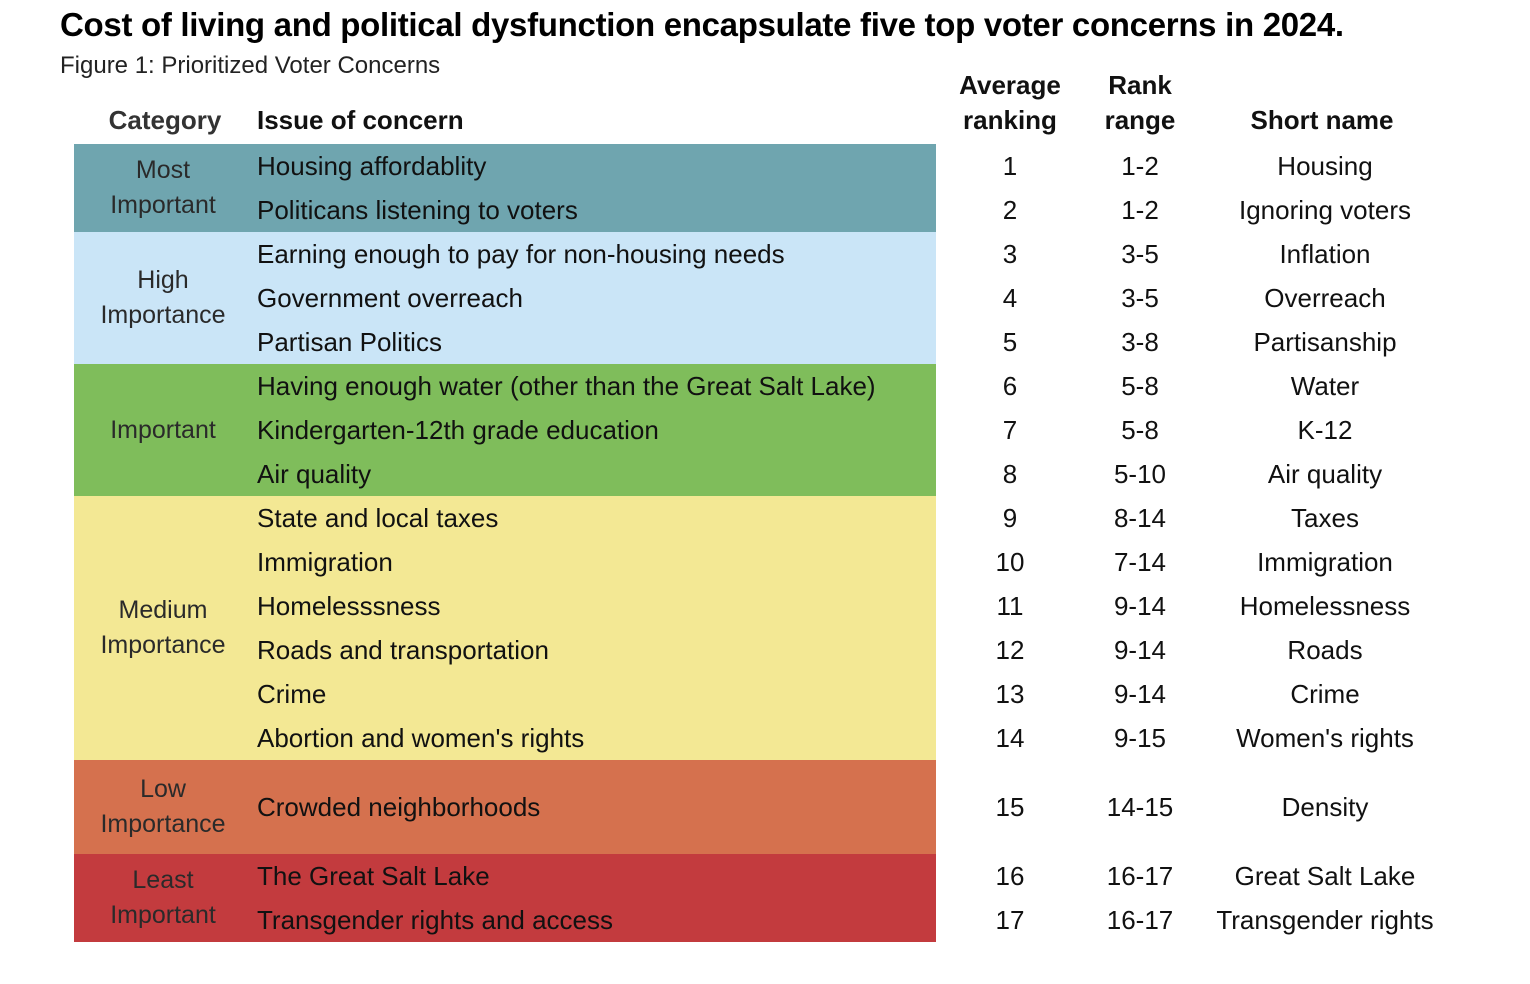 The height and width of the screenshot is (984, 1530). I want to click on issue-cell: The Great Salt Lake, so click(373, 876).